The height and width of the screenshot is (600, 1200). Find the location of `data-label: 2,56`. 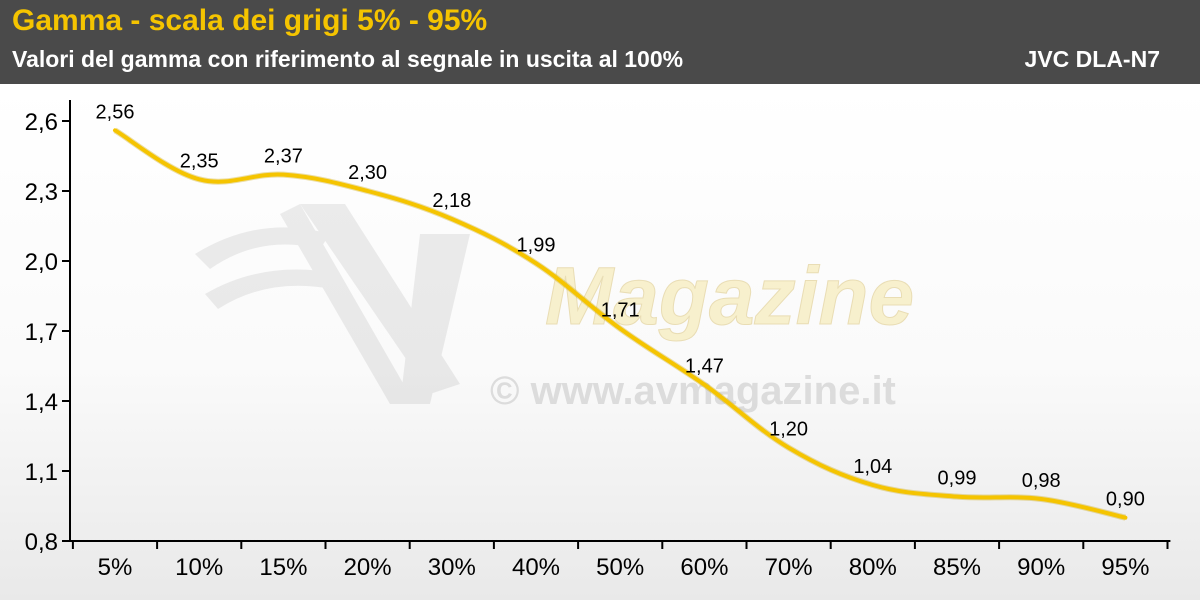

data-label: 2,56 is located at coordinates (115, 112).